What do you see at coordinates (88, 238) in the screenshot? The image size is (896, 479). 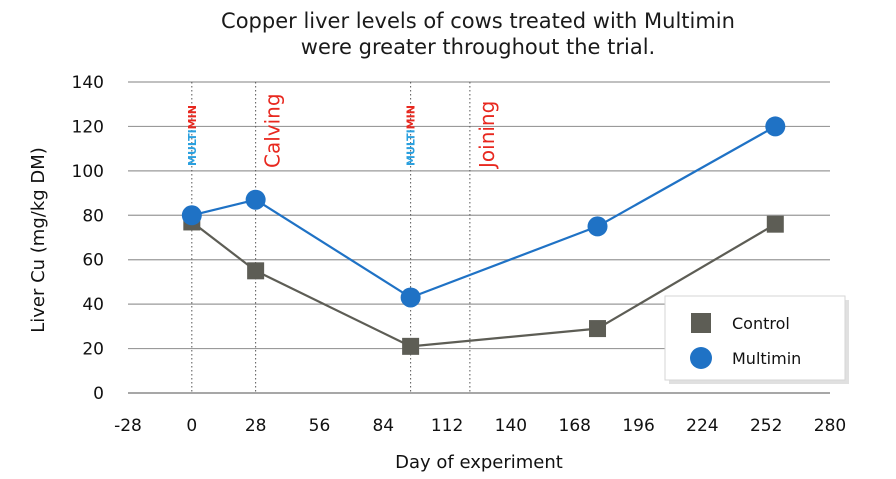 I see `y-axis-ticks: 0 20 40 60 80 100 120 140` at bounding box center [88, 238].